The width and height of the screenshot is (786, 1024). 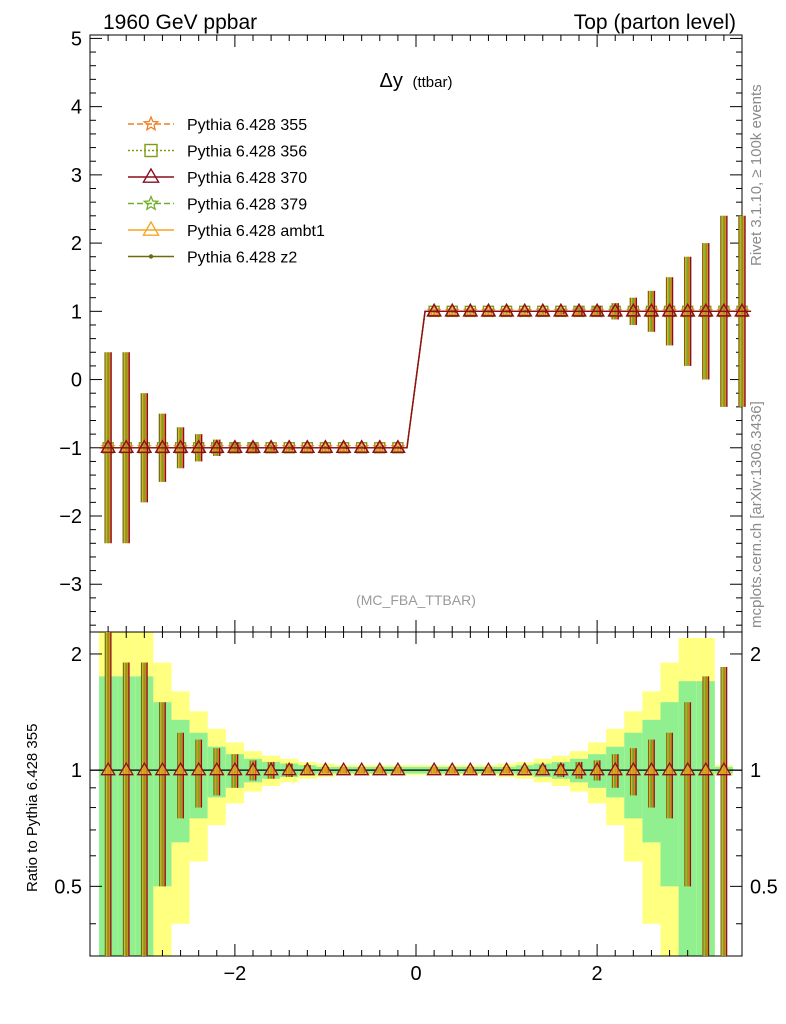 What do you see at coordinates (425, 379) in the screenshot?
I see `series-line` at bounding box center [425, 379].